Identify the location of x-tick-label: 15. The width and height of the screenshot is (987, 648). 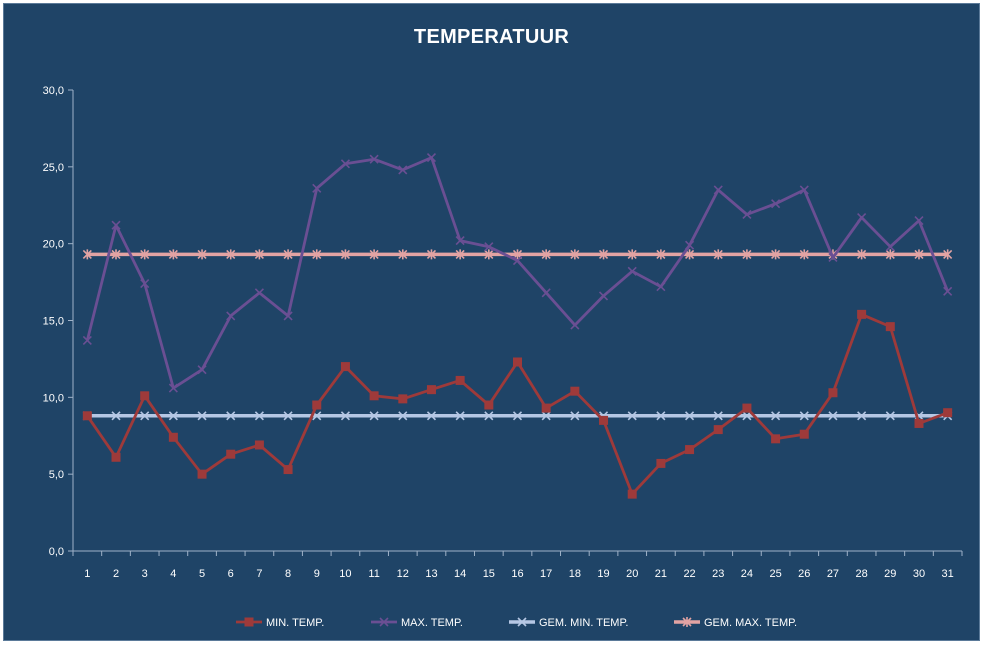
(489, 574).